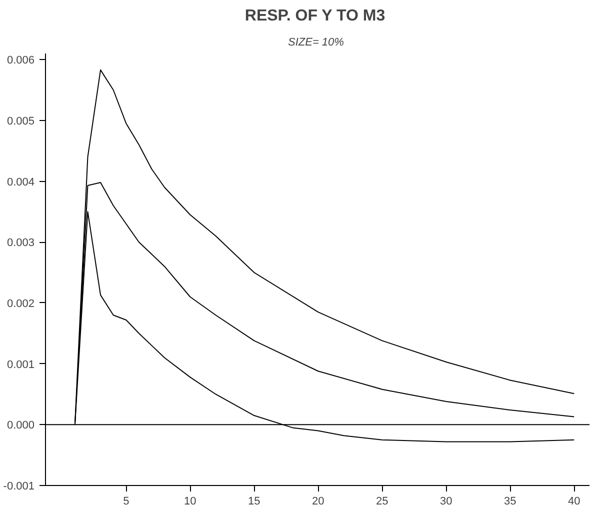  Describe the element at coordinates (126, 501) in the screenshot. I see `x-tick-label: 5` at that location.